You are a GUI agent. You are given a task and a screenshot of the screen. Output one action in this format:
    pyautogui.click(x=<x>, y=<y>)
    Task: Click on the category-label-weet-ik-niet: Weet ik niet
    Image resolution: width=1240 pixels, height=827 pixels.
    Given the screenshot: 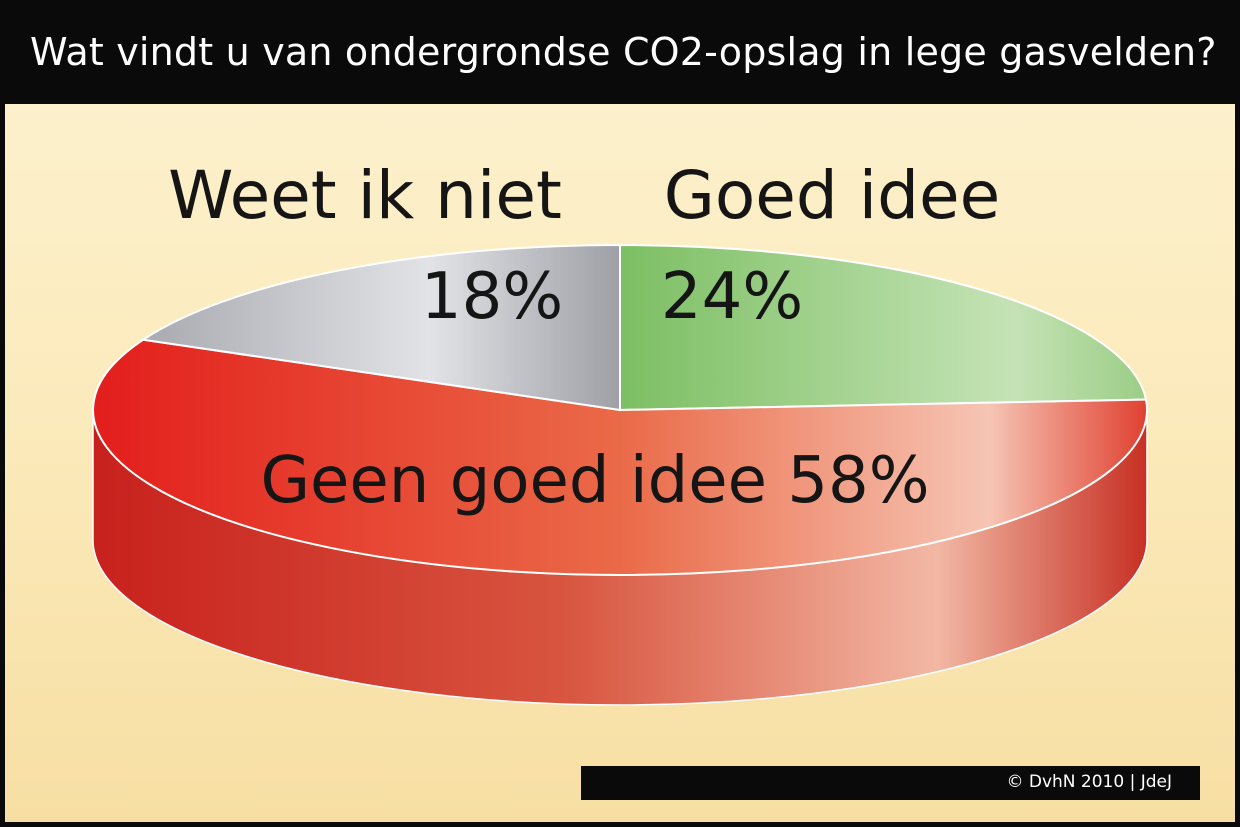 What is the action you would take?
    pyautogui.click(x=365, y=195)
    